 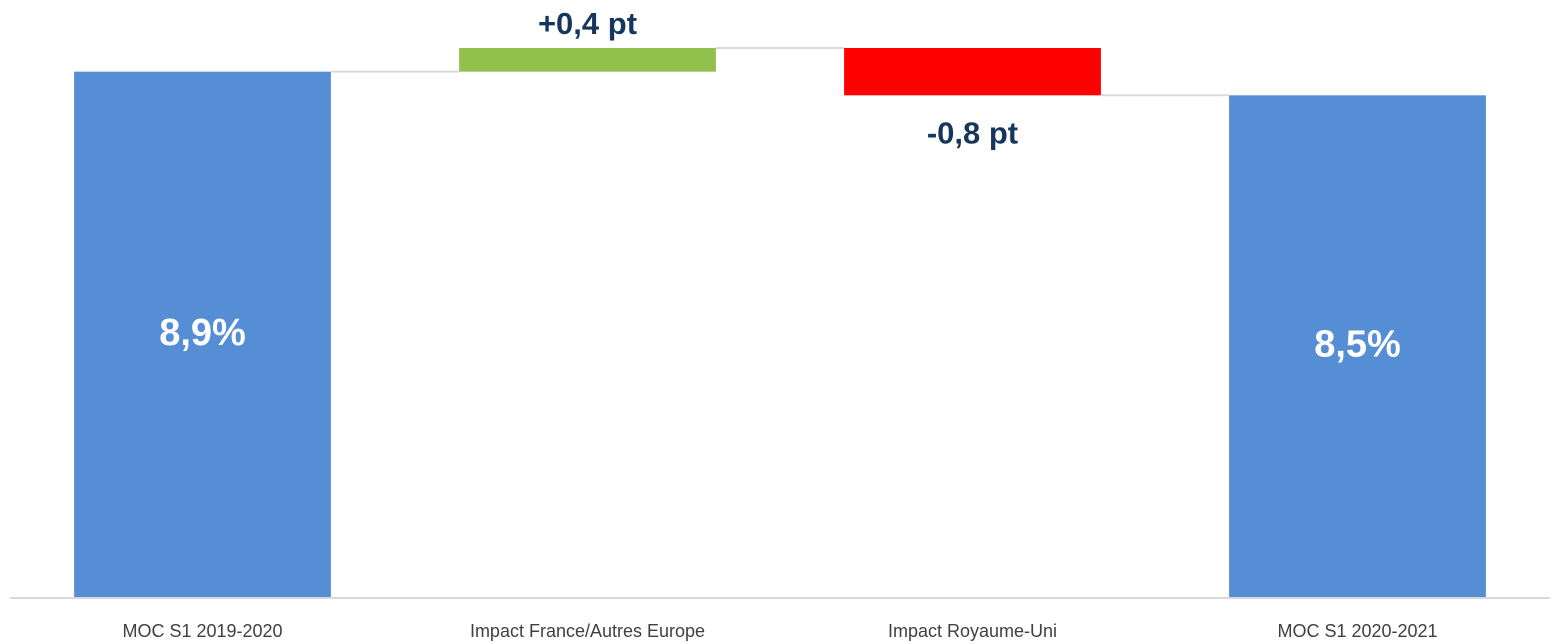 I want to click on value-label: -0,8 pt, so click(x=972, y=132).